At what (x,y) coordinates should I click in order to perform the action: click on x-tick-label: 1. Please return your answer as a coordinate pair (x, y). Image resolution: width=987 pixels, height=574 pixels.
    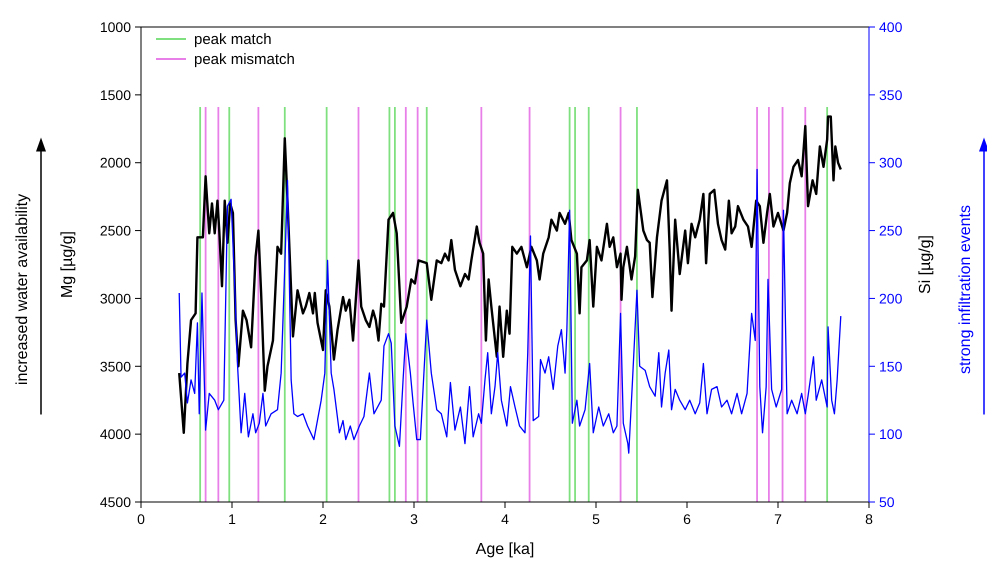
    Looking at the image, I should click on (232, 519).